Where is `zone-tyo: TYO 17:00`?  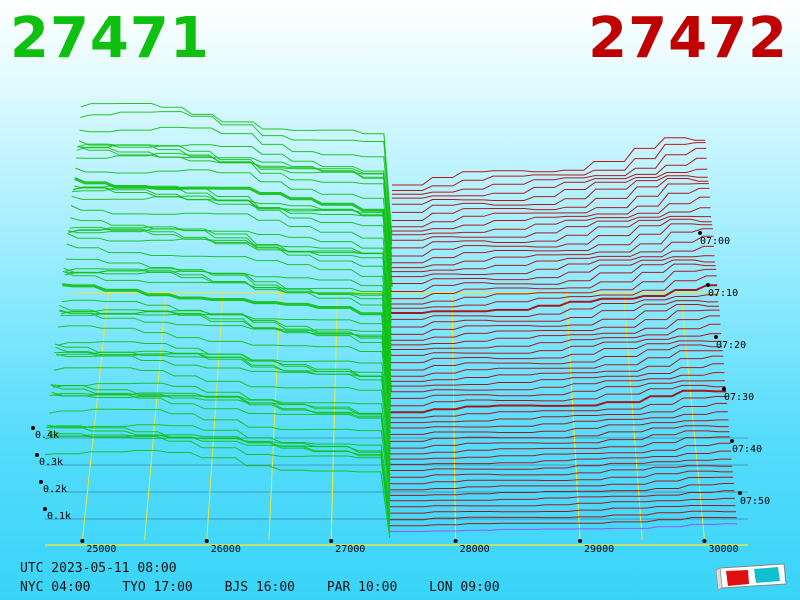
zone-tyo: TYO 17:00 is located at coordinates (157, 587).